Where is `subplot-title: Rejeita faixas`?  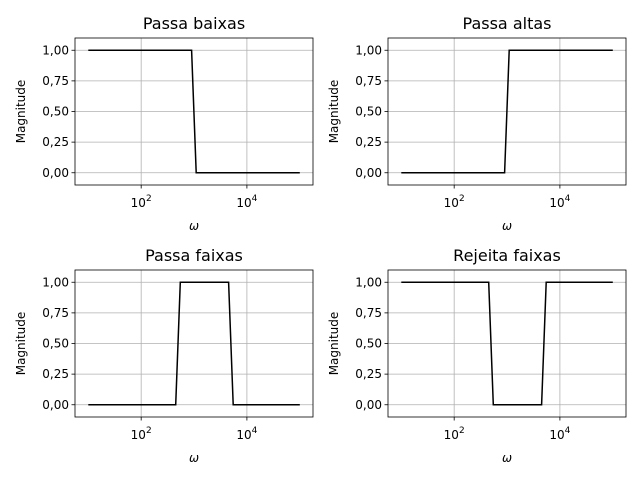 subplot-title: Rejeita faixas is located at coordinates (507, 255).